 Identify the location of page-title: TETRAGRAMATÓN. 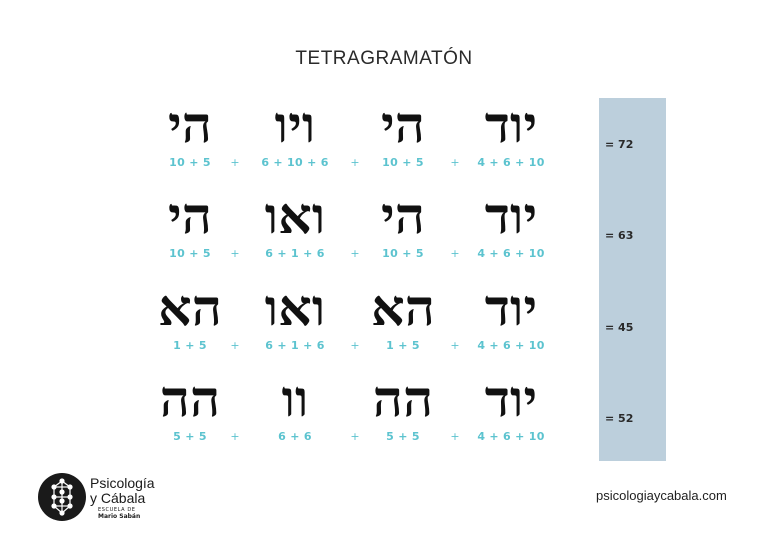
(384, 58).